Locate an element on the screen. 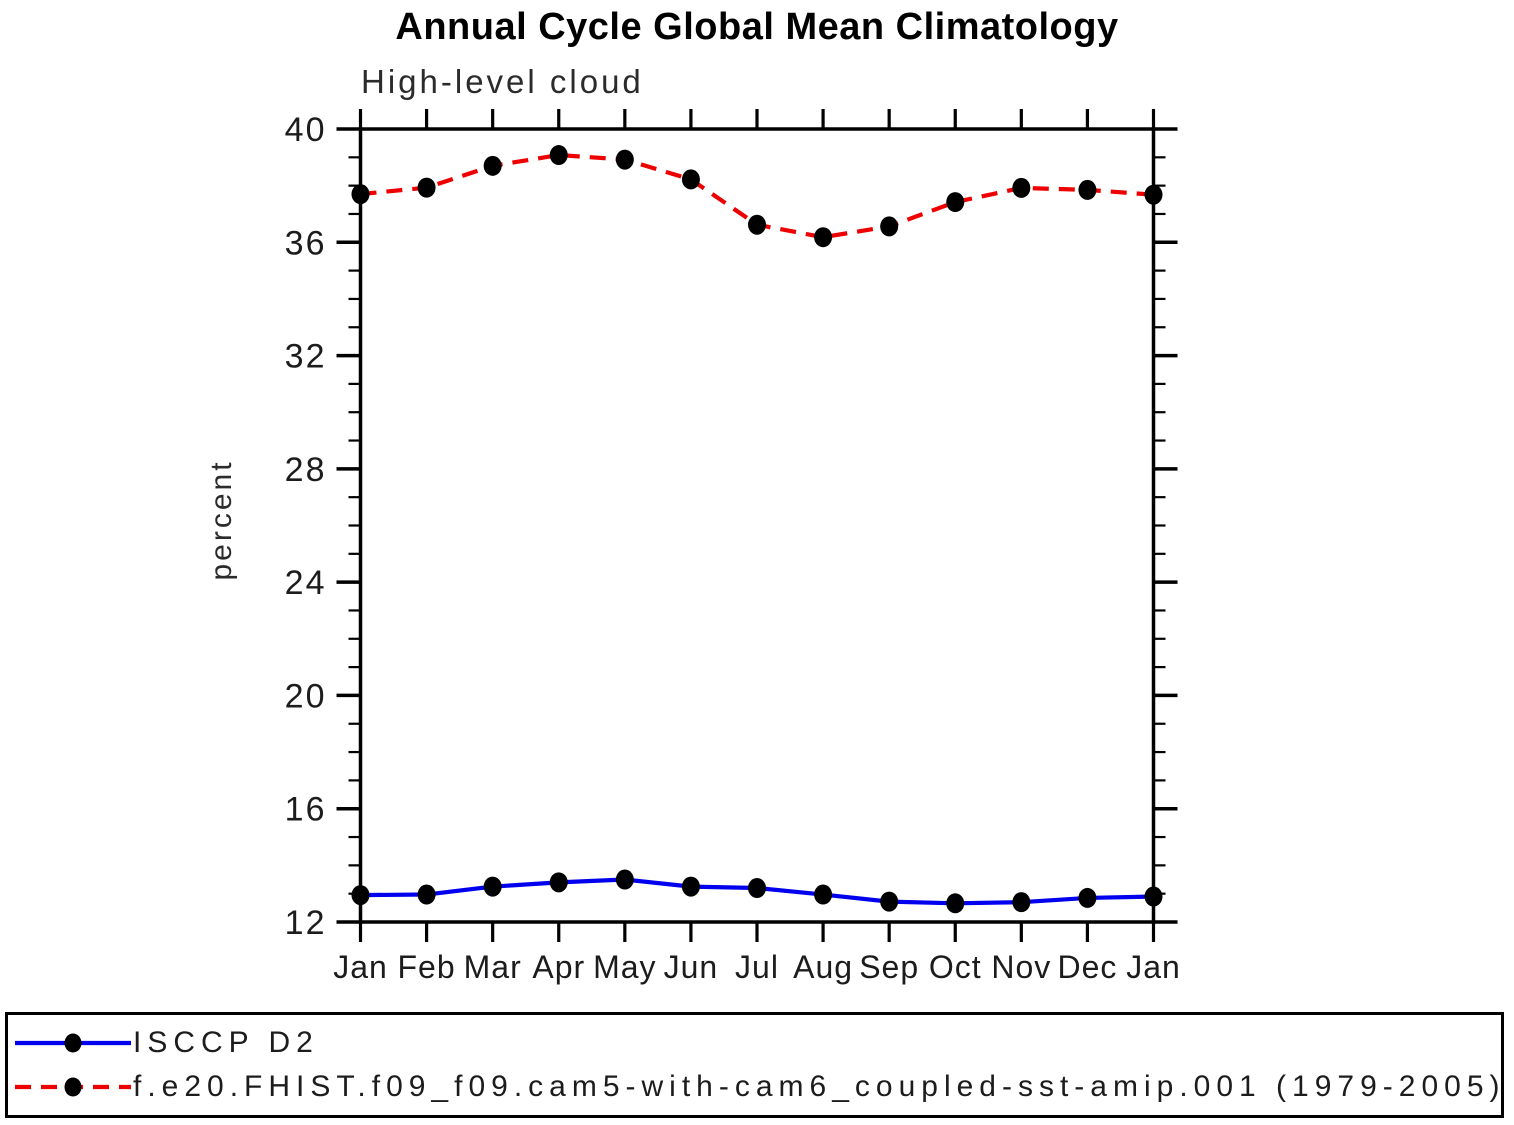 This screenshot has height=1125, width=1514. y-tick-label: 32 is located at coordinates (306, 357).